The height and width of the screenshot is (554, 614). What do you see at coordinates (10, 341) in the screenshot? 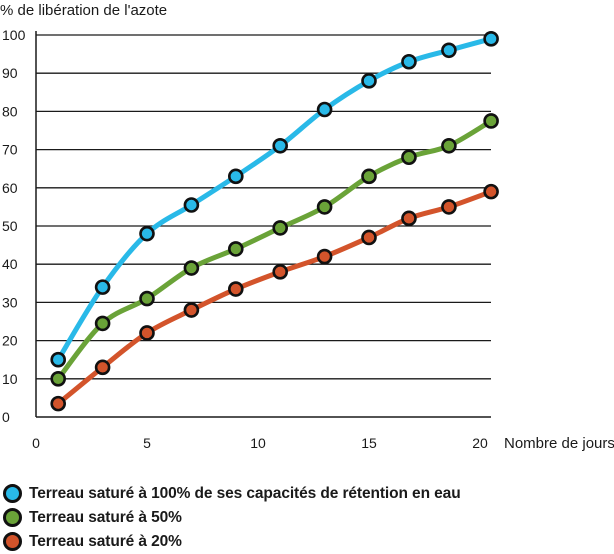
I see `y-tick-label-20: 20` at bounding box center [10, 341].